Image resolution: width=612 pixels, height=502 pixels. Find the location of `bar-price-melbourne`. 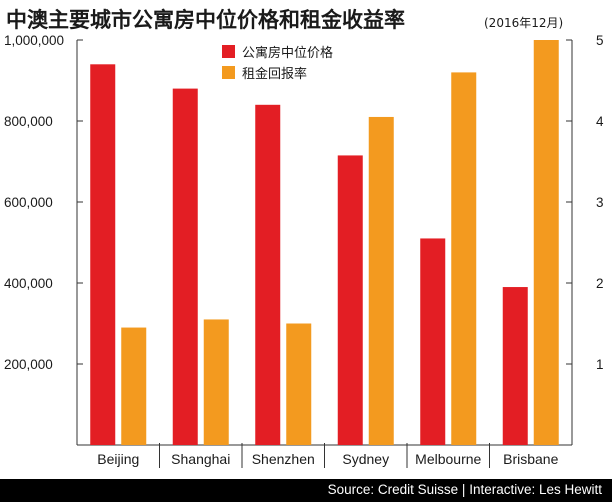

bar-price-melbourne is located at coordinates (433, 341).